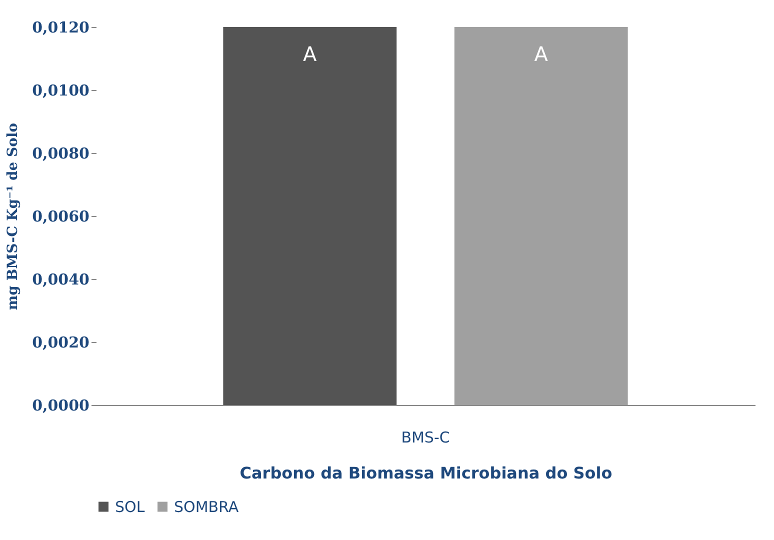 Image resolution: width=774 pixels, height=540 pixels. Describe the element at coordinates (61, 91) in the screenshot. I see `y-tick-label: 0,0100` at that location.